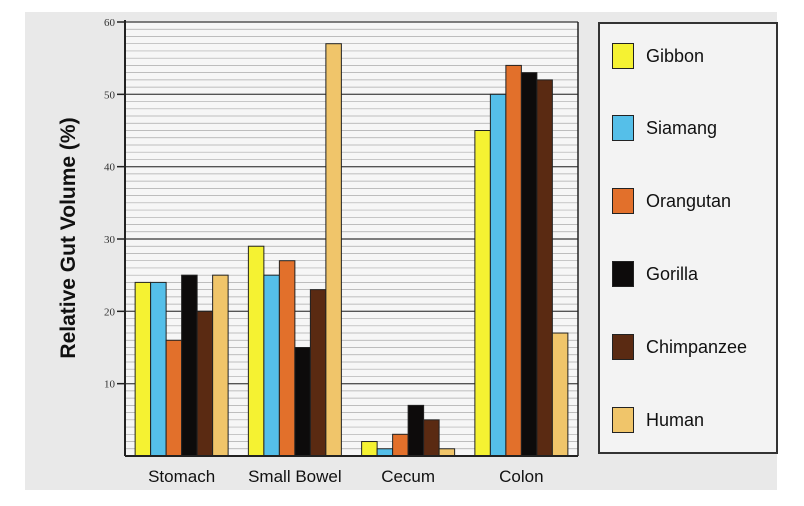  Describe the element at coordinates (544, 268) in the screenshot. I see `bar-chimpanzee-colon` at that location.